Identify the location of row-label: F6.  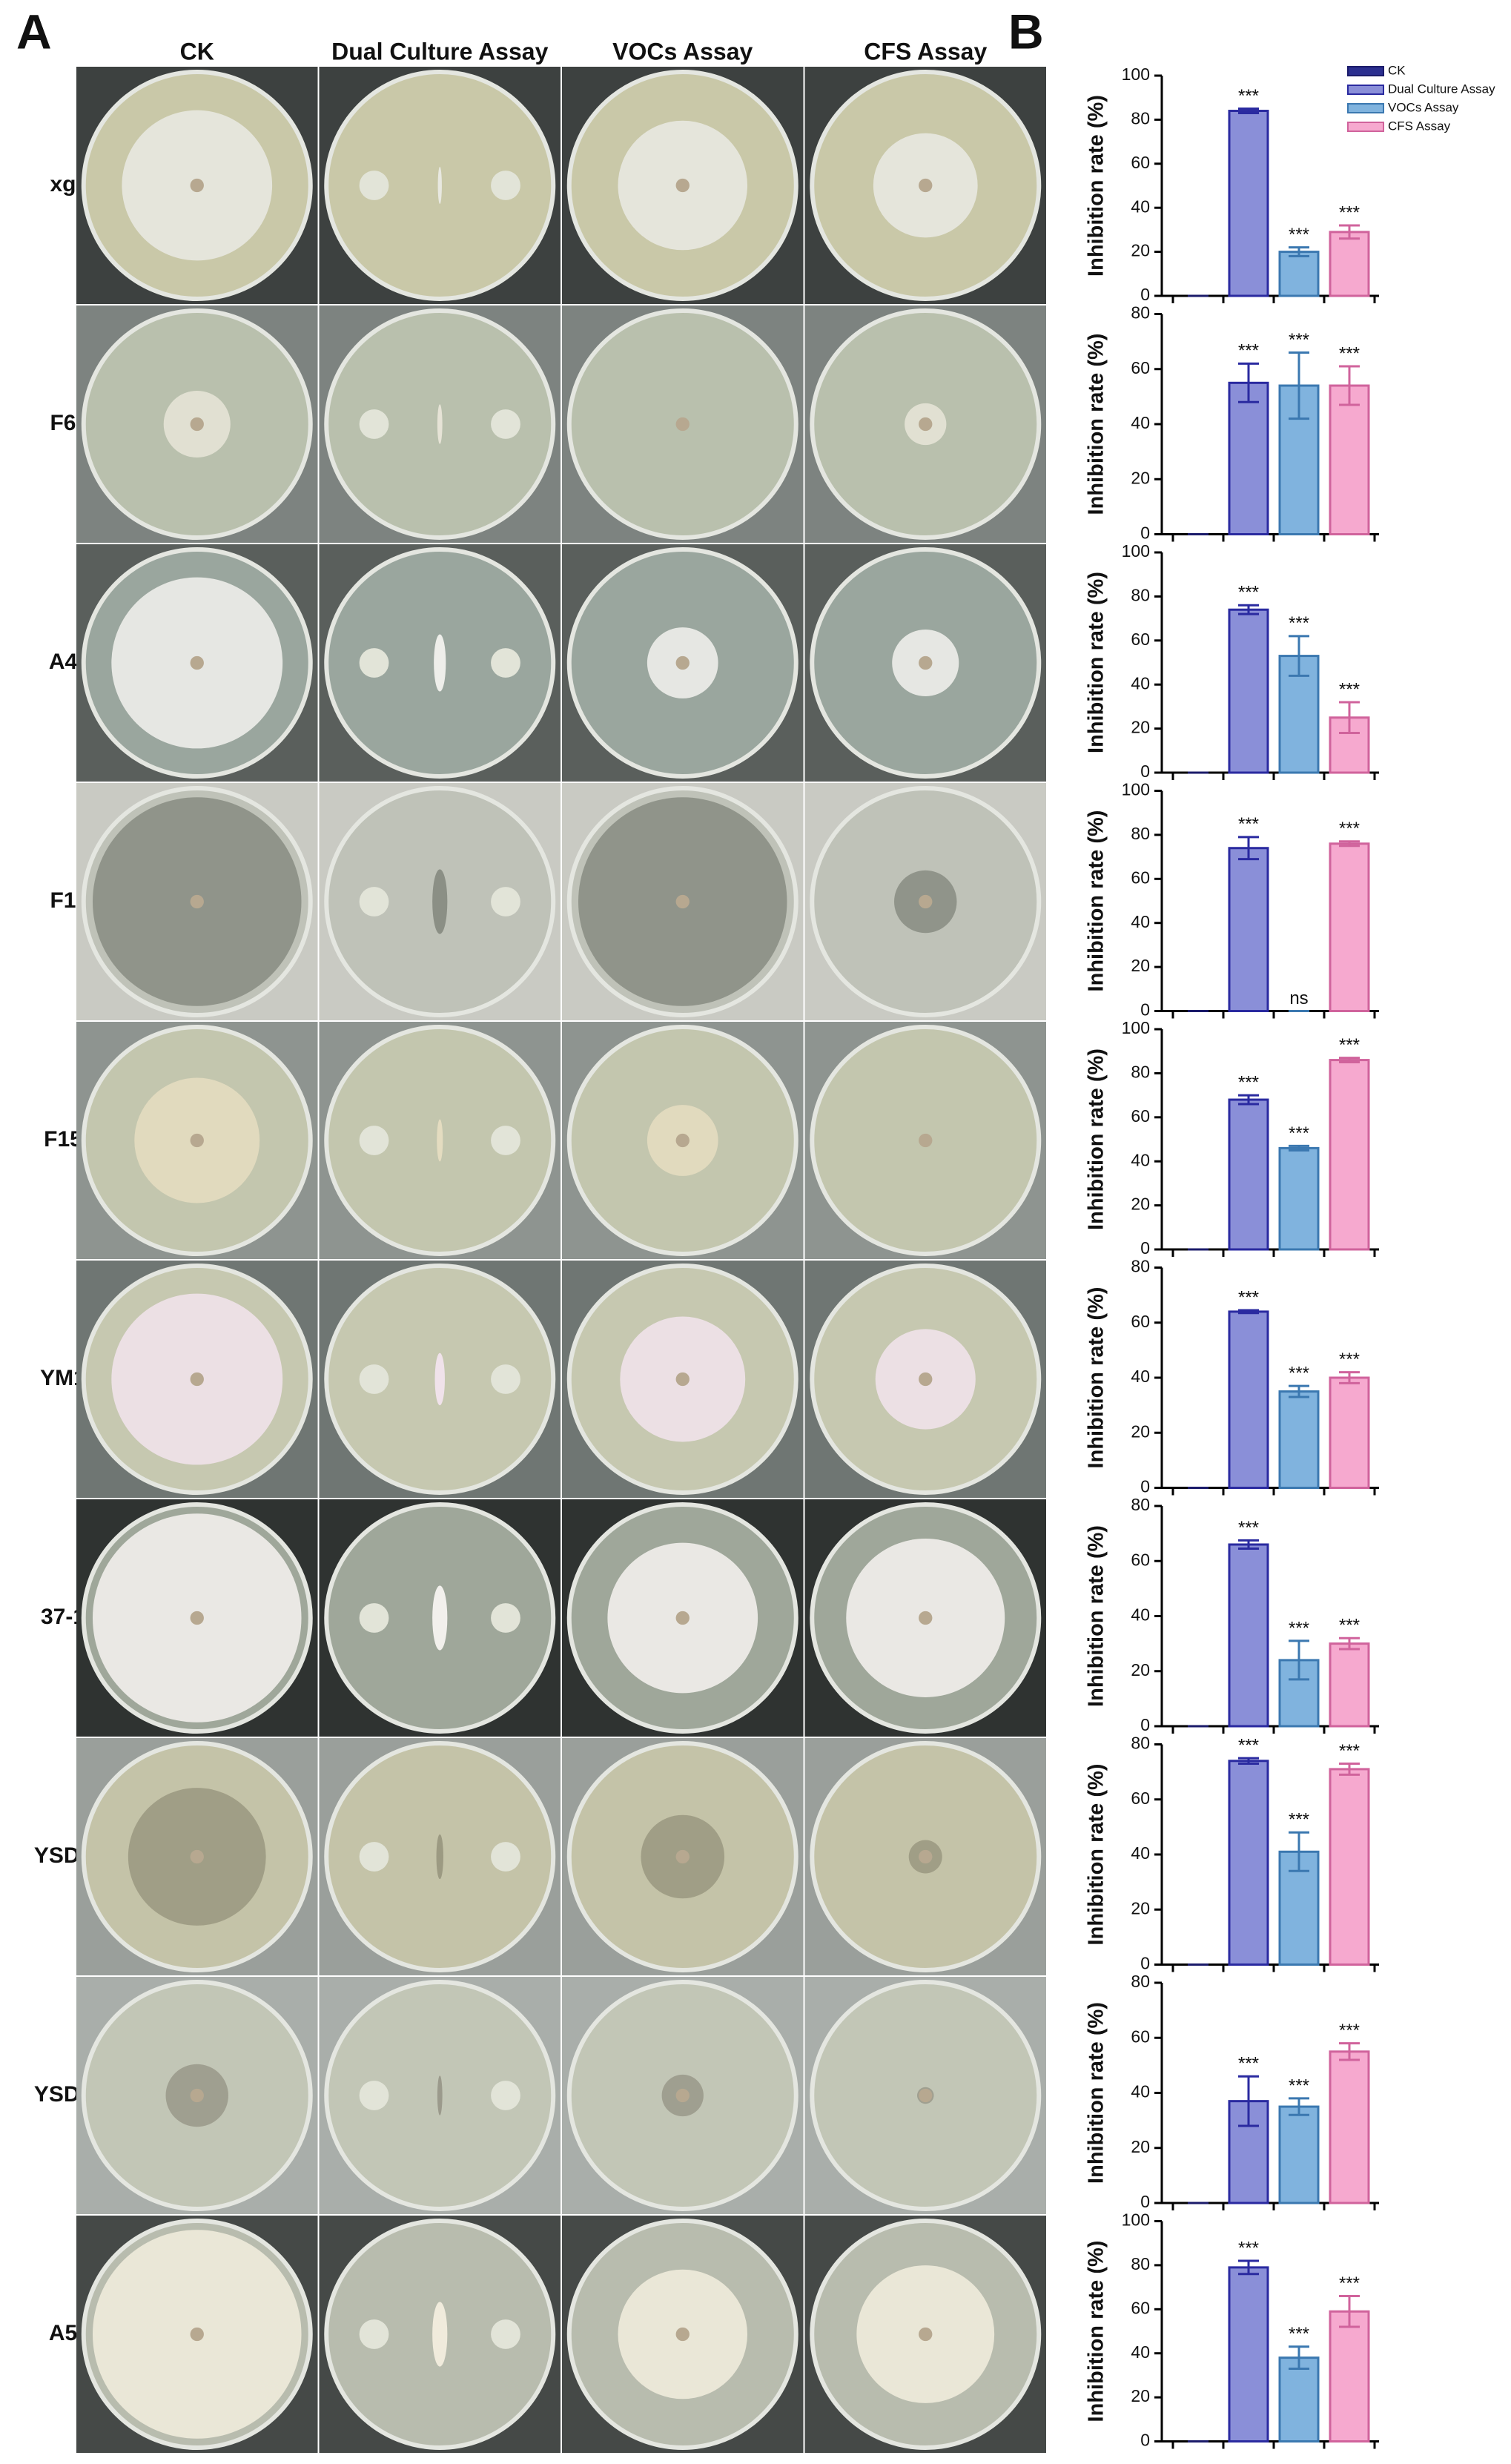
(63, 423).